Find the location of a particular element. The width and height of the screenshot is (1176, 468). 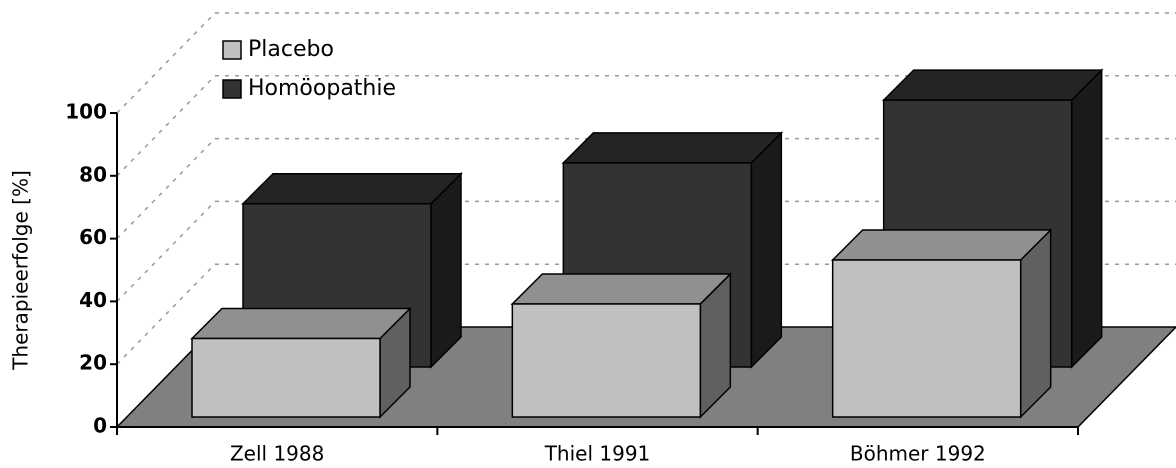

x-tick-label: Böhmer 1992 is located at coordinates (918, 454).